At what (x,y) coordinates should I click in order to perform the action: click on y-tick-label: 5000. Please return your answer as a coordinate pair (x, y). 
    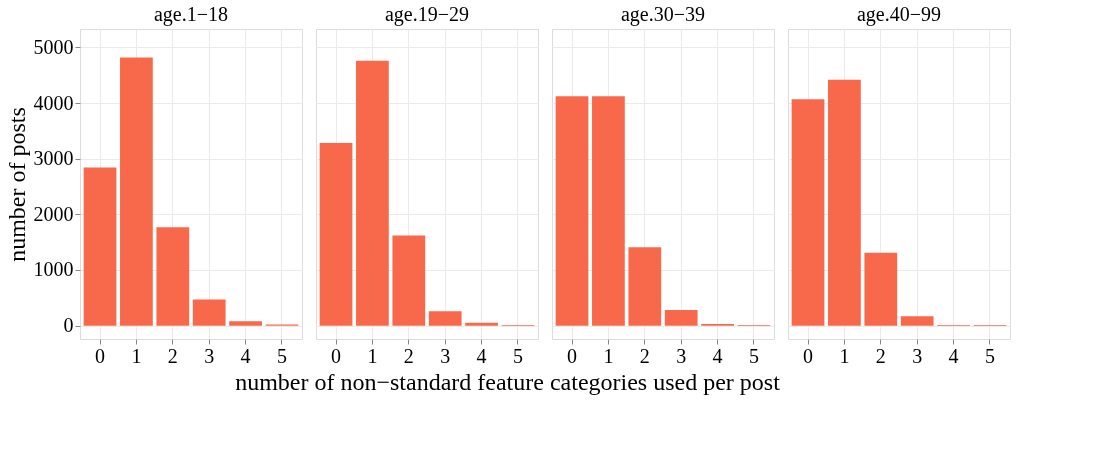
    Looking at the image, I should click on (53, 46).